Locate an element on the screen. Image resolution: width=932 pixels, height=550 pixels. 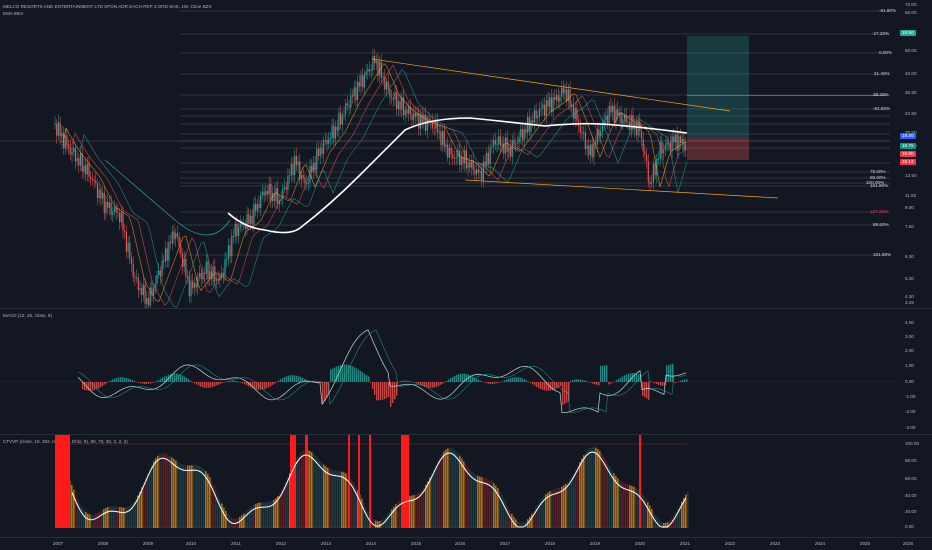
price-tick: 11.50 is located at coordinates (911, 195).